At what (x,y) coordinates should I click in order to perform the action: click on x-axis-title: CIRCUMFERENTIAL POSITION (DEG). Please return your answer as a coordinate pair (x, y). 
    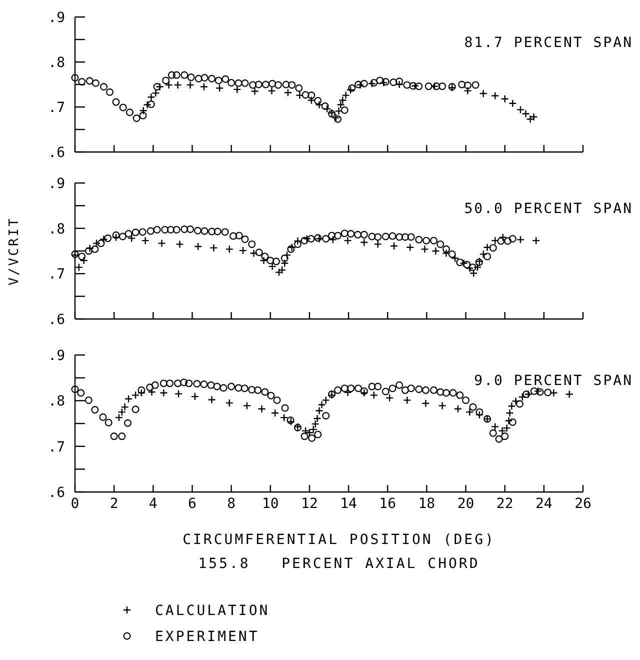
    Looking at the image, I should click on (339, 540).